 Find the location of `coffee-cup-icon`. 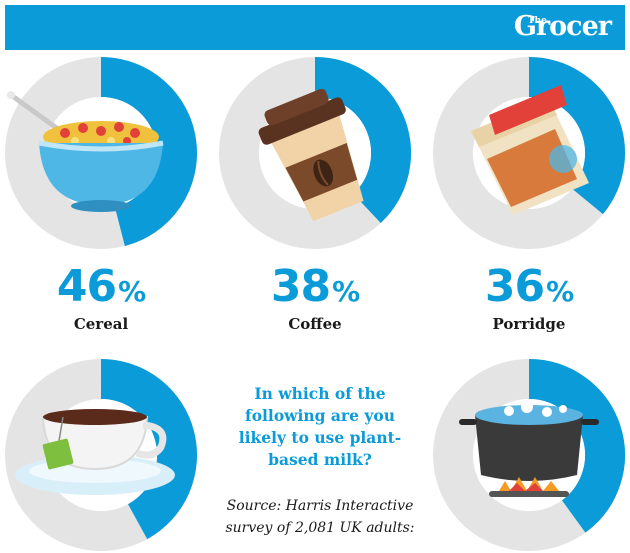

coffee-cup-icon is located at coordinates (311, 155).